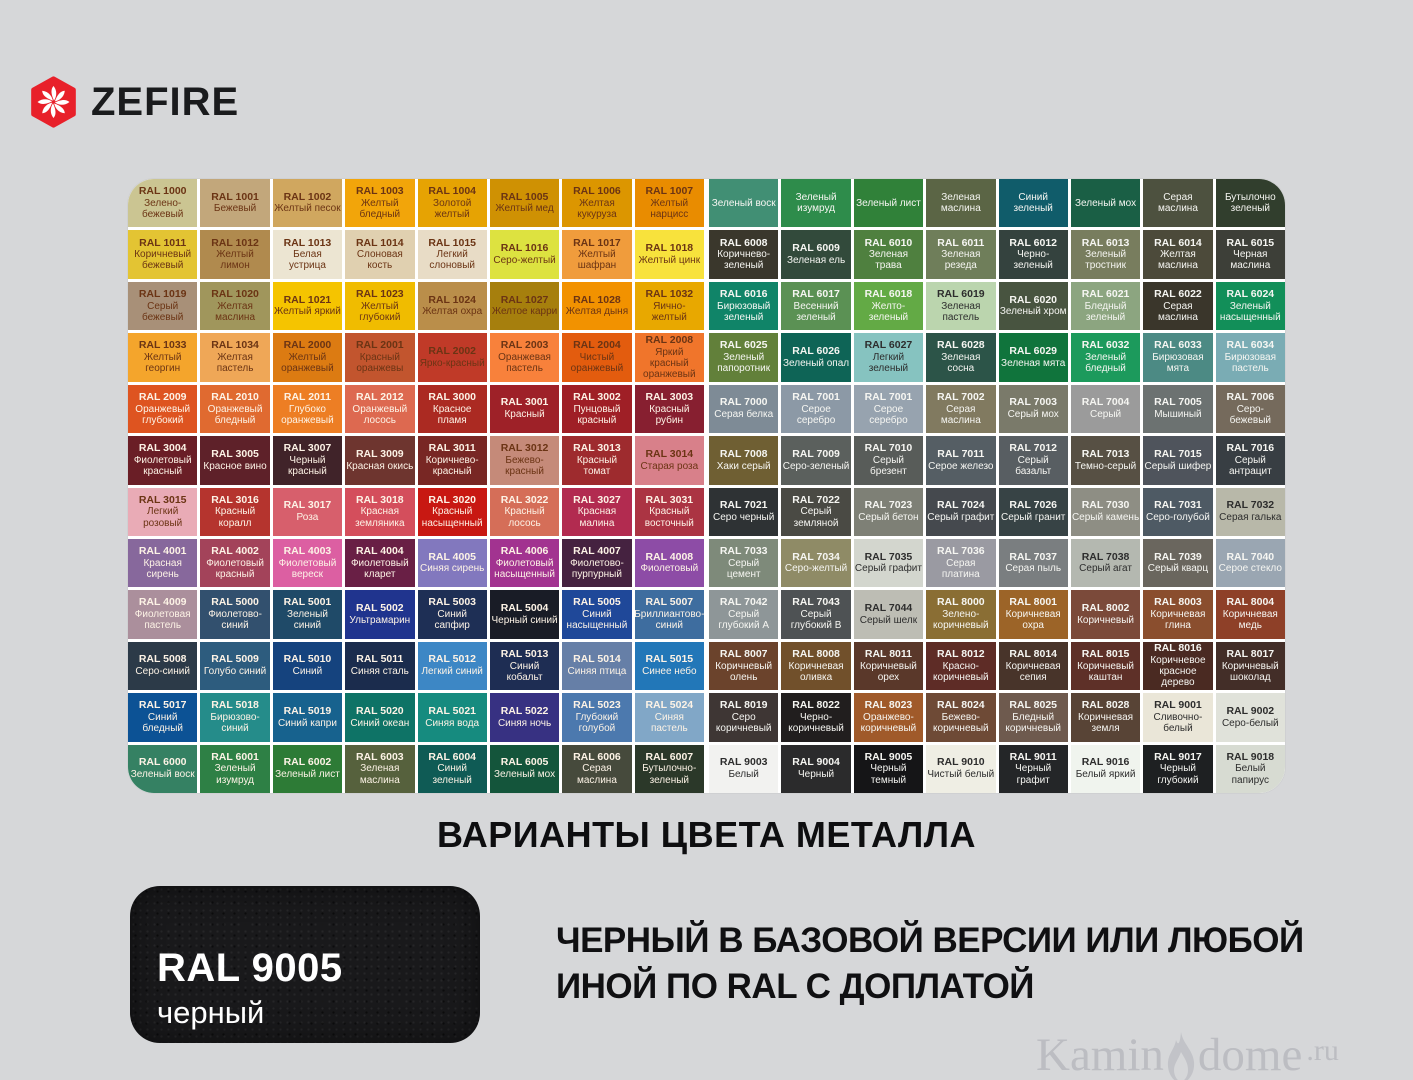 The height and width of the screenshot is (1080, 1413). I want to click on ral-swatch-code: RAL 9010, so click(960, 762).